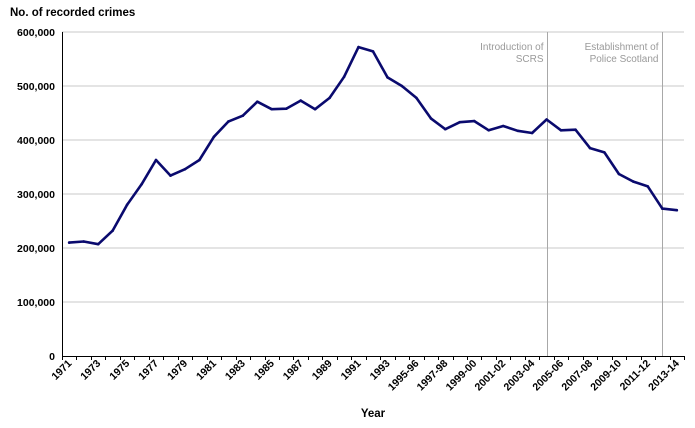  What do you see at coordinates (606, 376) in the screenshot?
I see `x-tick-label: 2009-10` at bounding box center [606, 376].